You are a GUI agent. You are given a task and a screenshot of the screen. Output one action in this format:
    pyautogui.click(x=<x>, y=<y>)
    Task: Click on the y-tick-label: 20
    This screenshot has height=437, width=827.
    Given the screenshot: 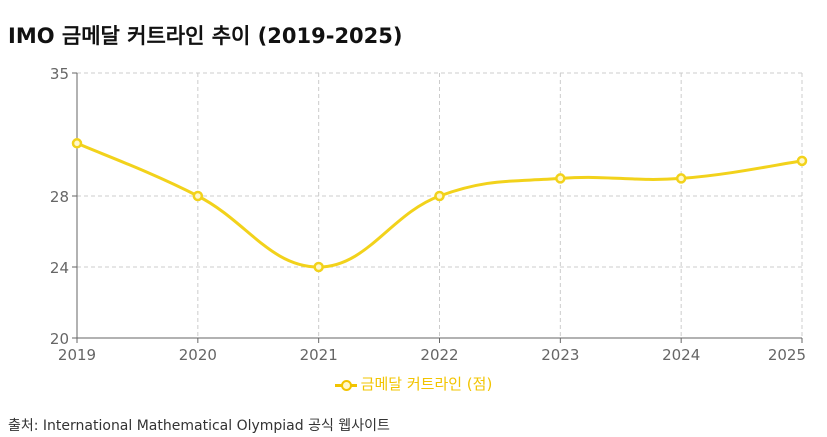 What is the action you would take?
    pyautogui.click(x=59, y=339)
    